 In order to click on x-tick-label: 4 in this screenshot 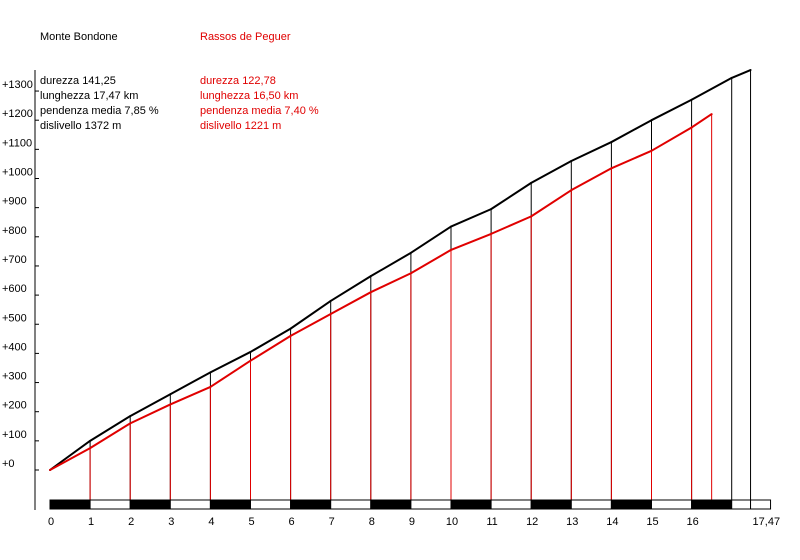, I will do `click(211, 522)`.